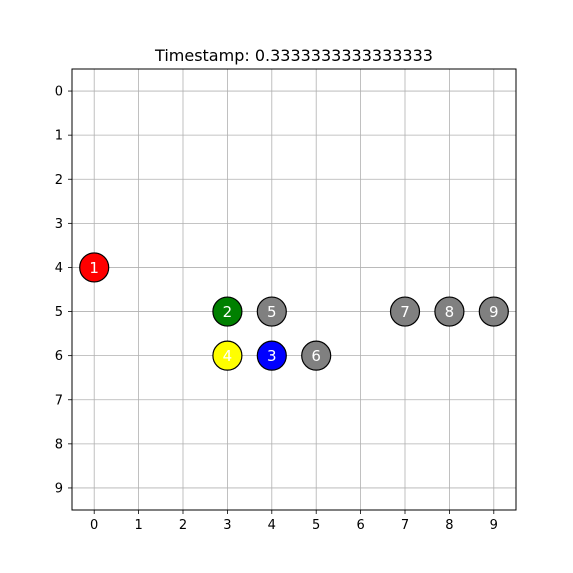  I want to click on data-point-5: 5, so click(271, 311).